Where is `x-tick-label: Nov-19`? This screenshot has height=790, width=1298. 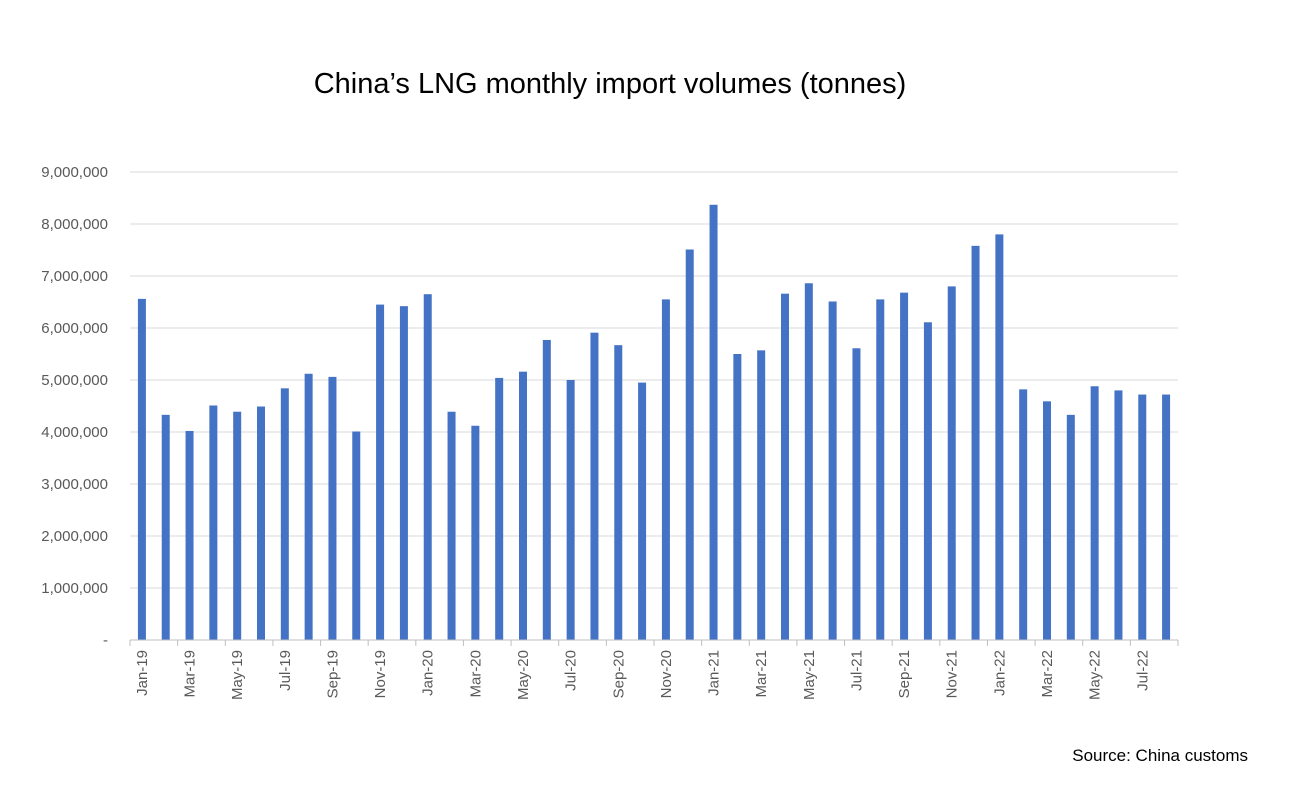 x-tick-label: Nov-19 is located at coordinates (380, 674).